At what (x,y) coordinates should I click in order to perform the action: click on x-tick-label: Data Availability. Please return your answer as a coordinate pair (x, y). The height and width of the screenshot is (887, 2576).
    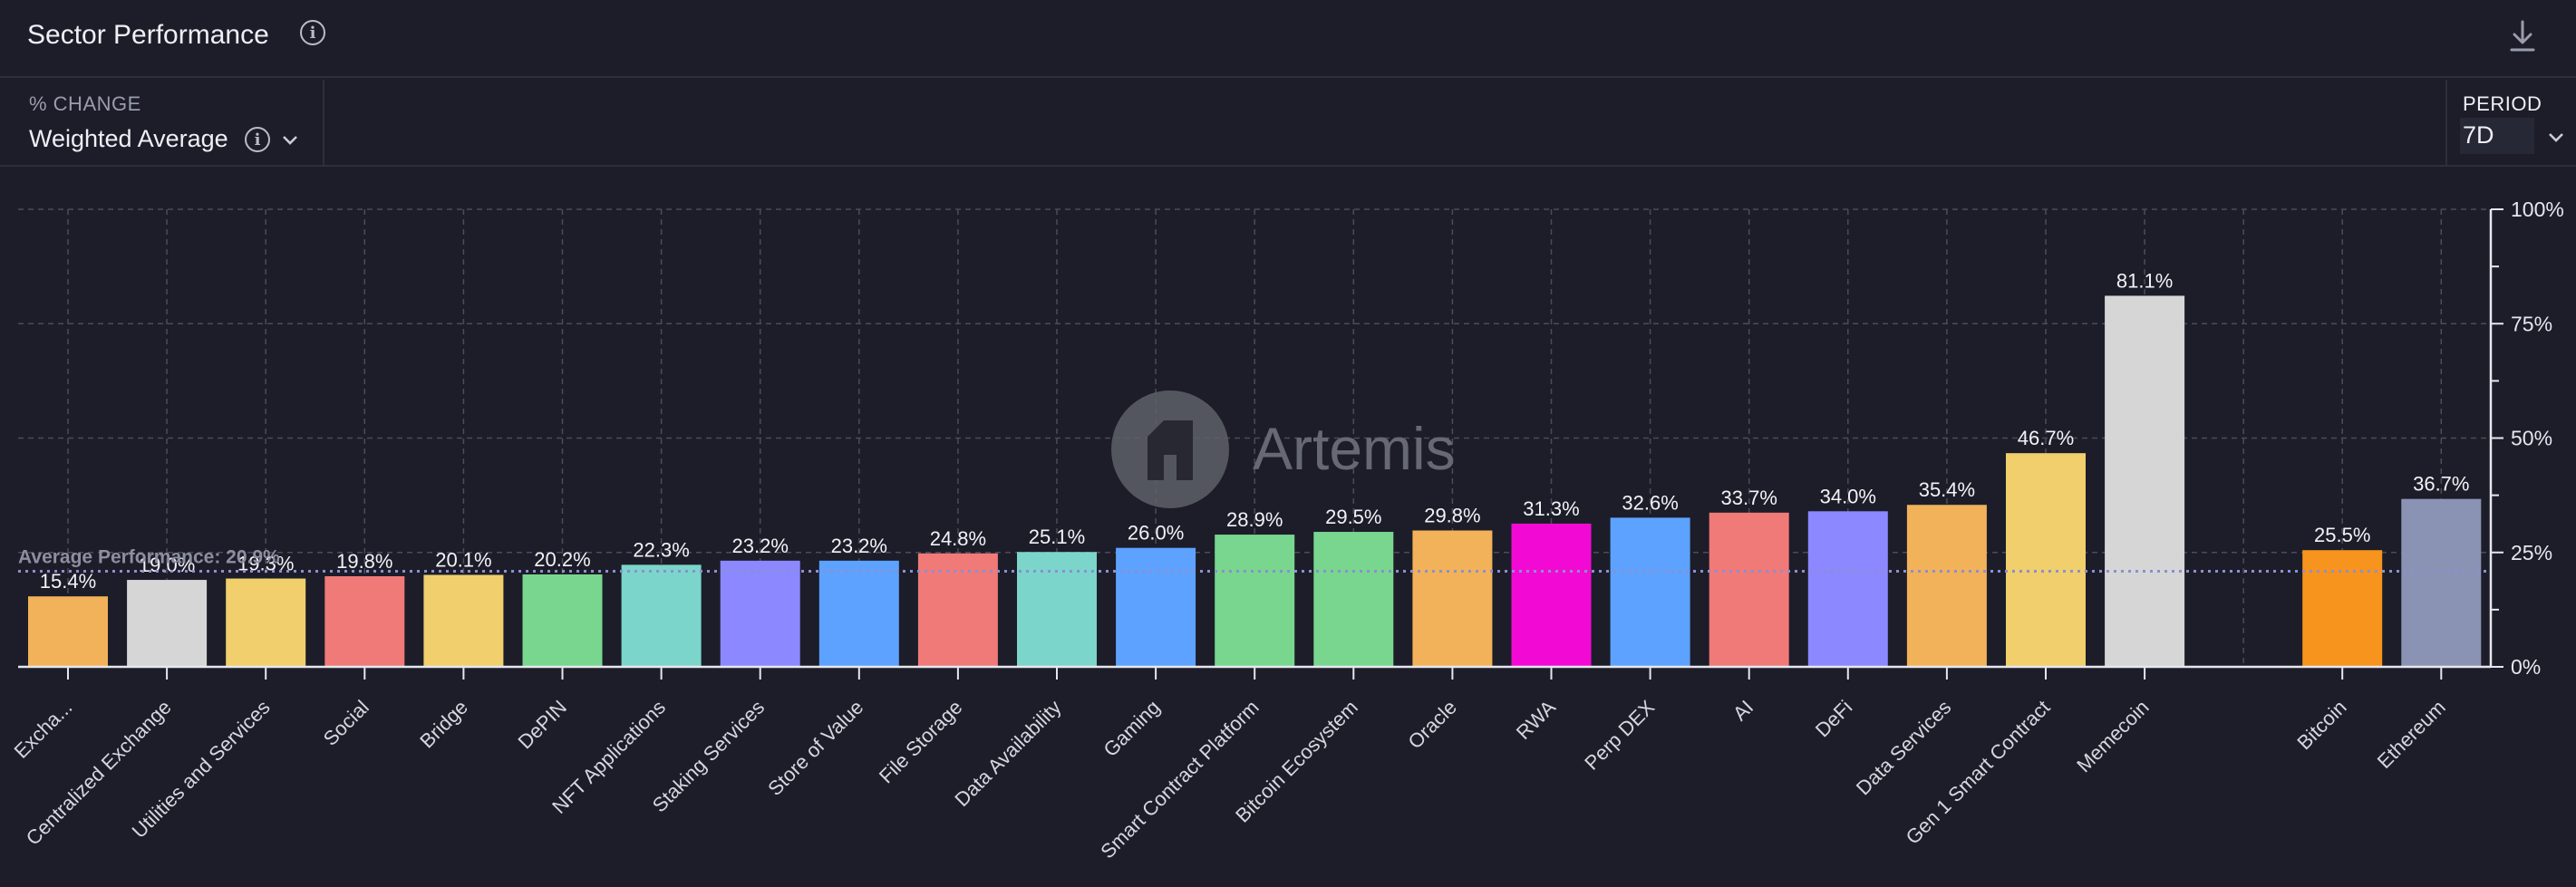
    Looking at the image, I should click on (1007, 753).